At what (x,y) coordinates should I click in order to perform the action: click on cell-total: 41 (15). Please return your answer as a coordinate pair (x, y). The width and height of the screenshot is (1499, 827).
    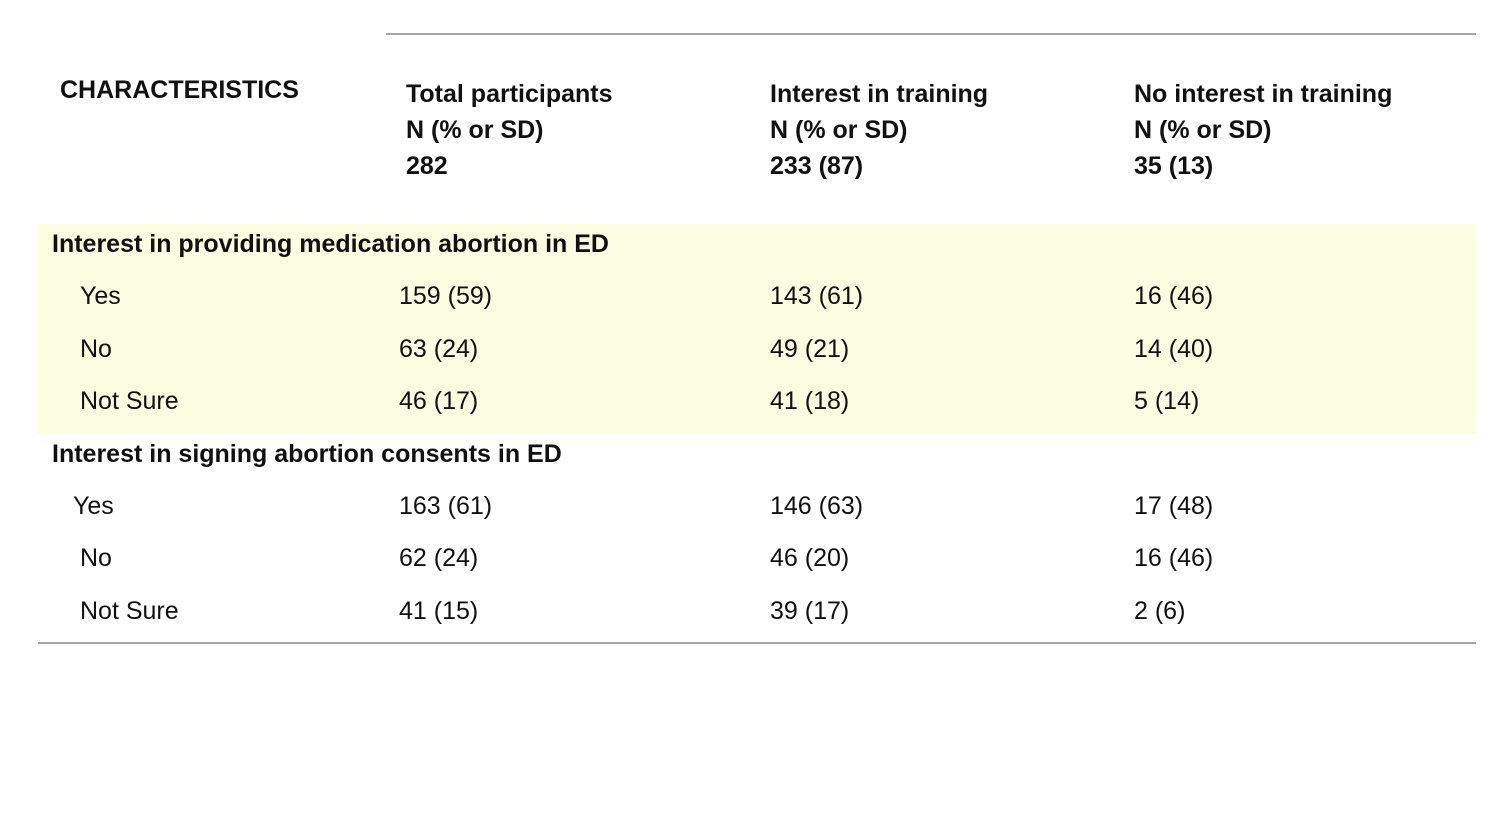
    Looking at the image, I should click on (439, 611).